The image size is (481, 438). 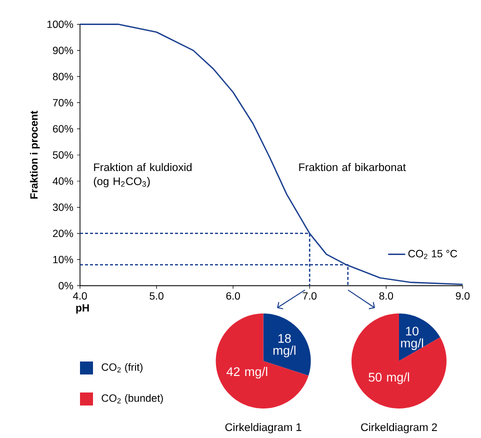 I want to click on text: Cirkeldiagram 2, so click(x=399, y=428).